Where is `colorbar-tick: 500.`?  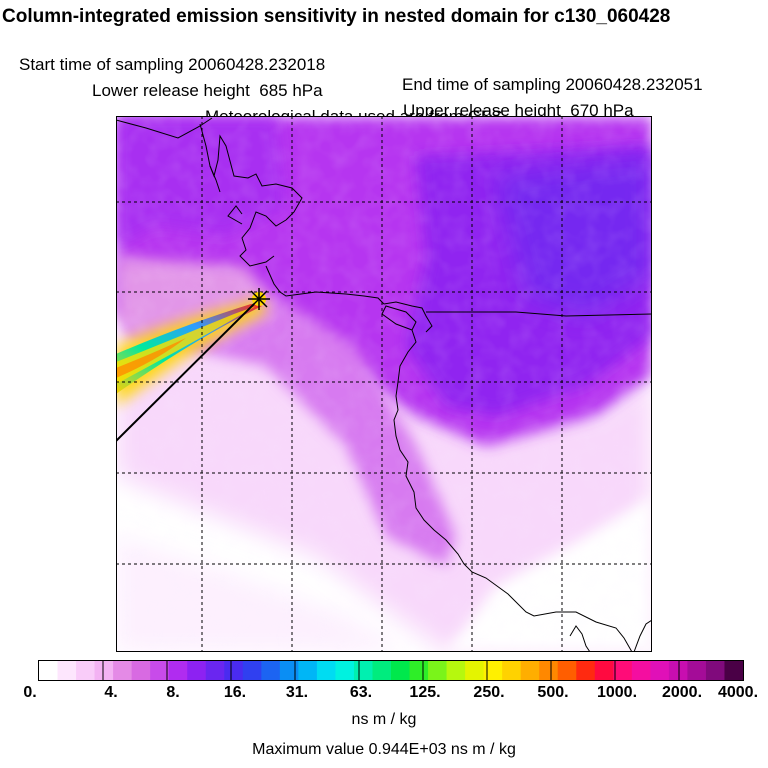
colorbar-tick: 500. is located at coordinates (553, 692).